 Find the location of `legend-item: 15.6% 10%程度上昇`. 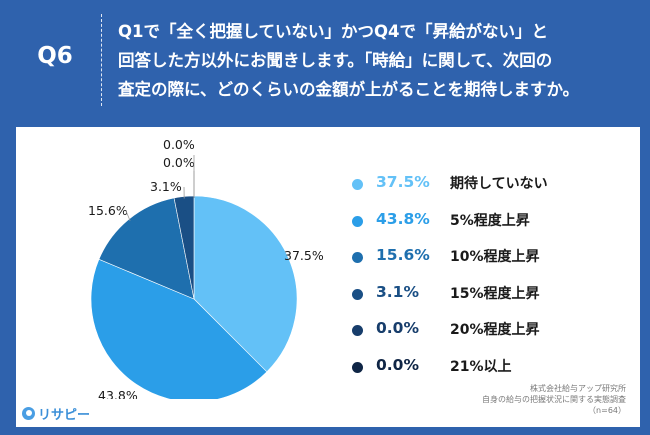

legend-item: 15.6% 10%程度上昇 is located at coordinates (482, 264).